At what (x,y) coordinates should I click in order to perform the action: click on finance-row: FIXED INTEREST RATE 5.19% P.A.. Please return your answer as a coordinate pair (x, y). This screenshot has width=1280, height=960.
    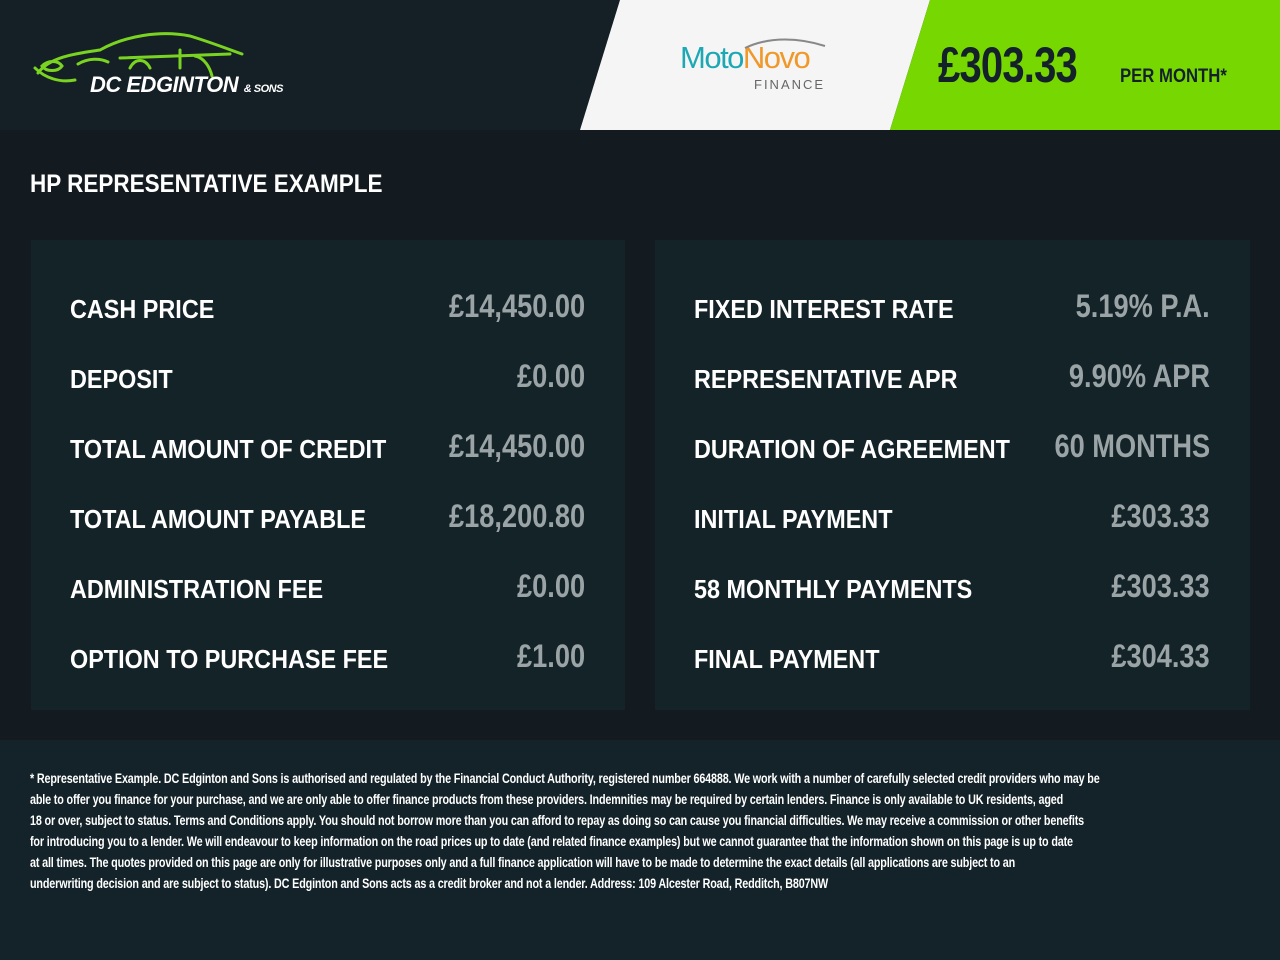
    Looking at the image, I should click on (952, 308).